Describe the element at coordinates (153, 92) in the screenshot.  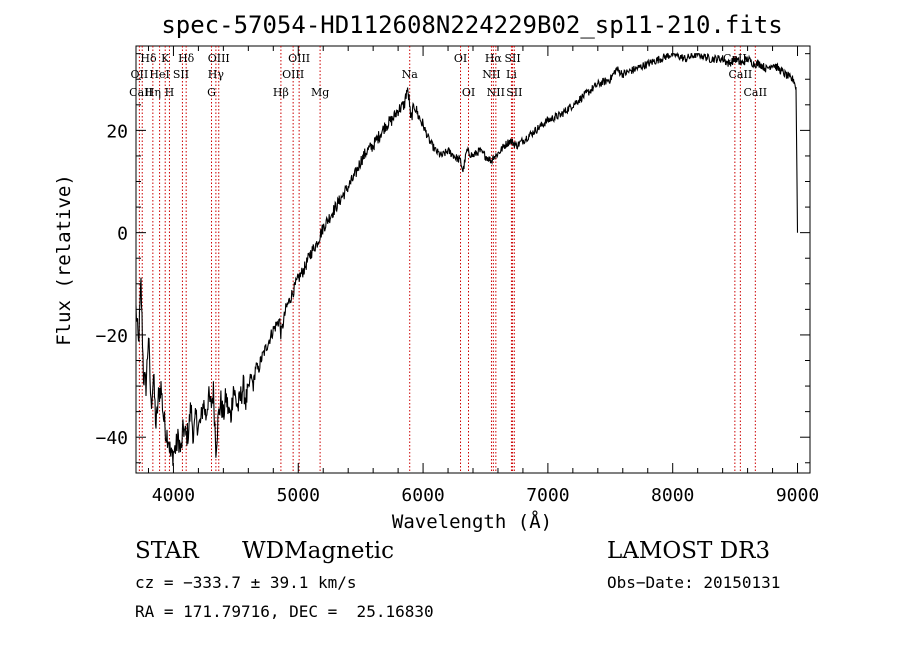
I see `line-label-Hη: Hη` at that location.